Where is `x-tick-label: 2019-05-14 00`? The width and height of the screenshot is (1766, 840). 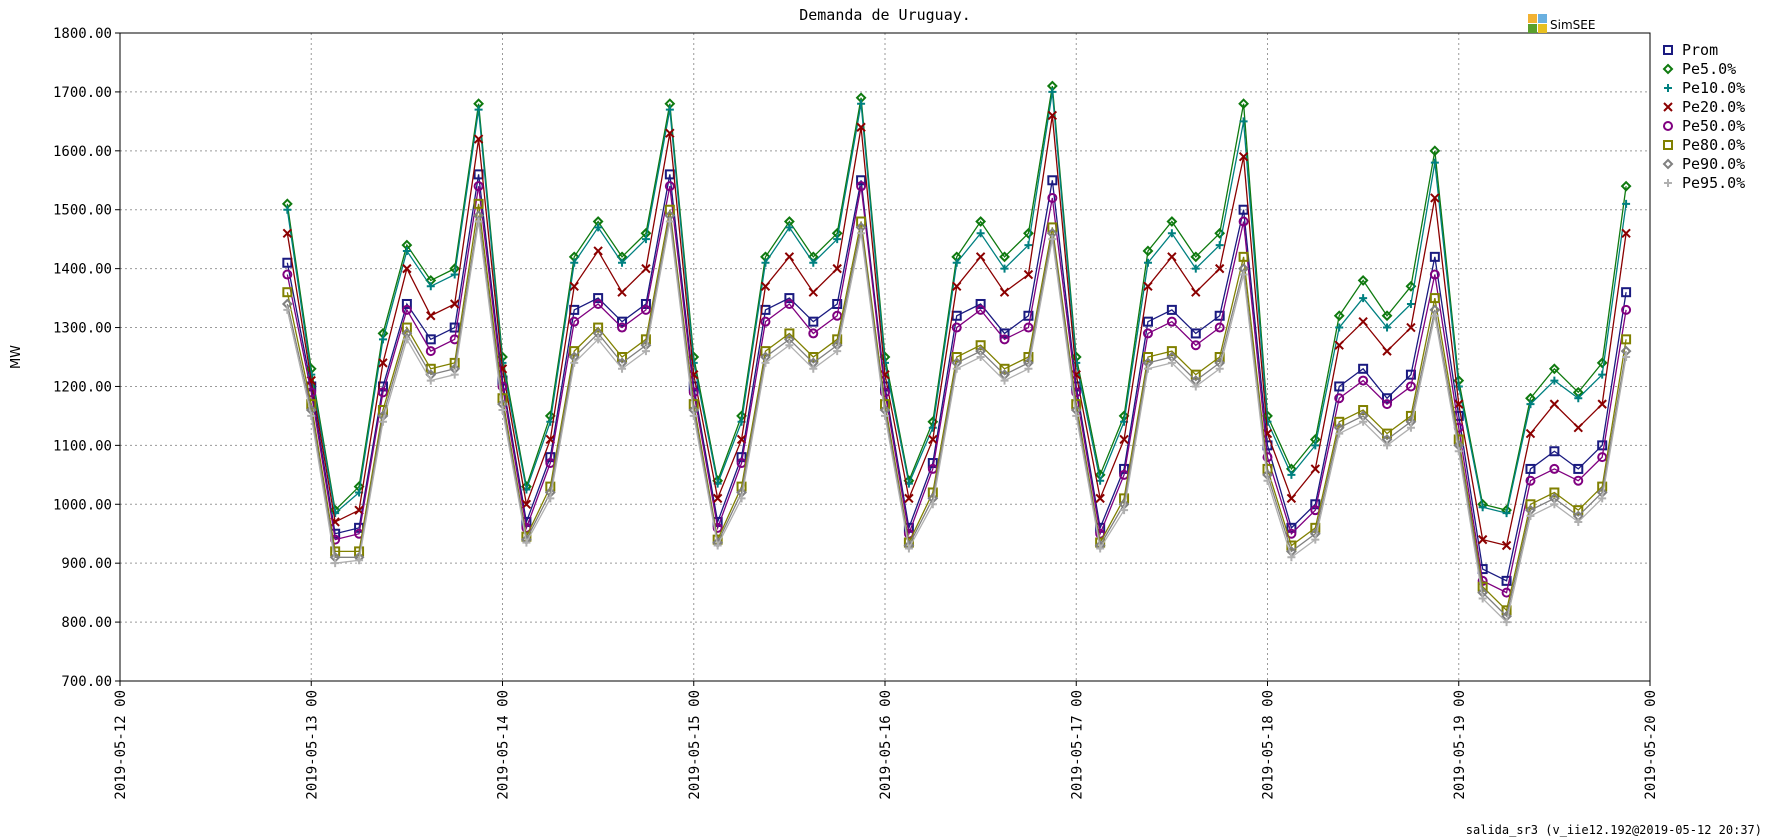 x-tick-label: 2019-05-14 00 is located at coordinates (504, 745).